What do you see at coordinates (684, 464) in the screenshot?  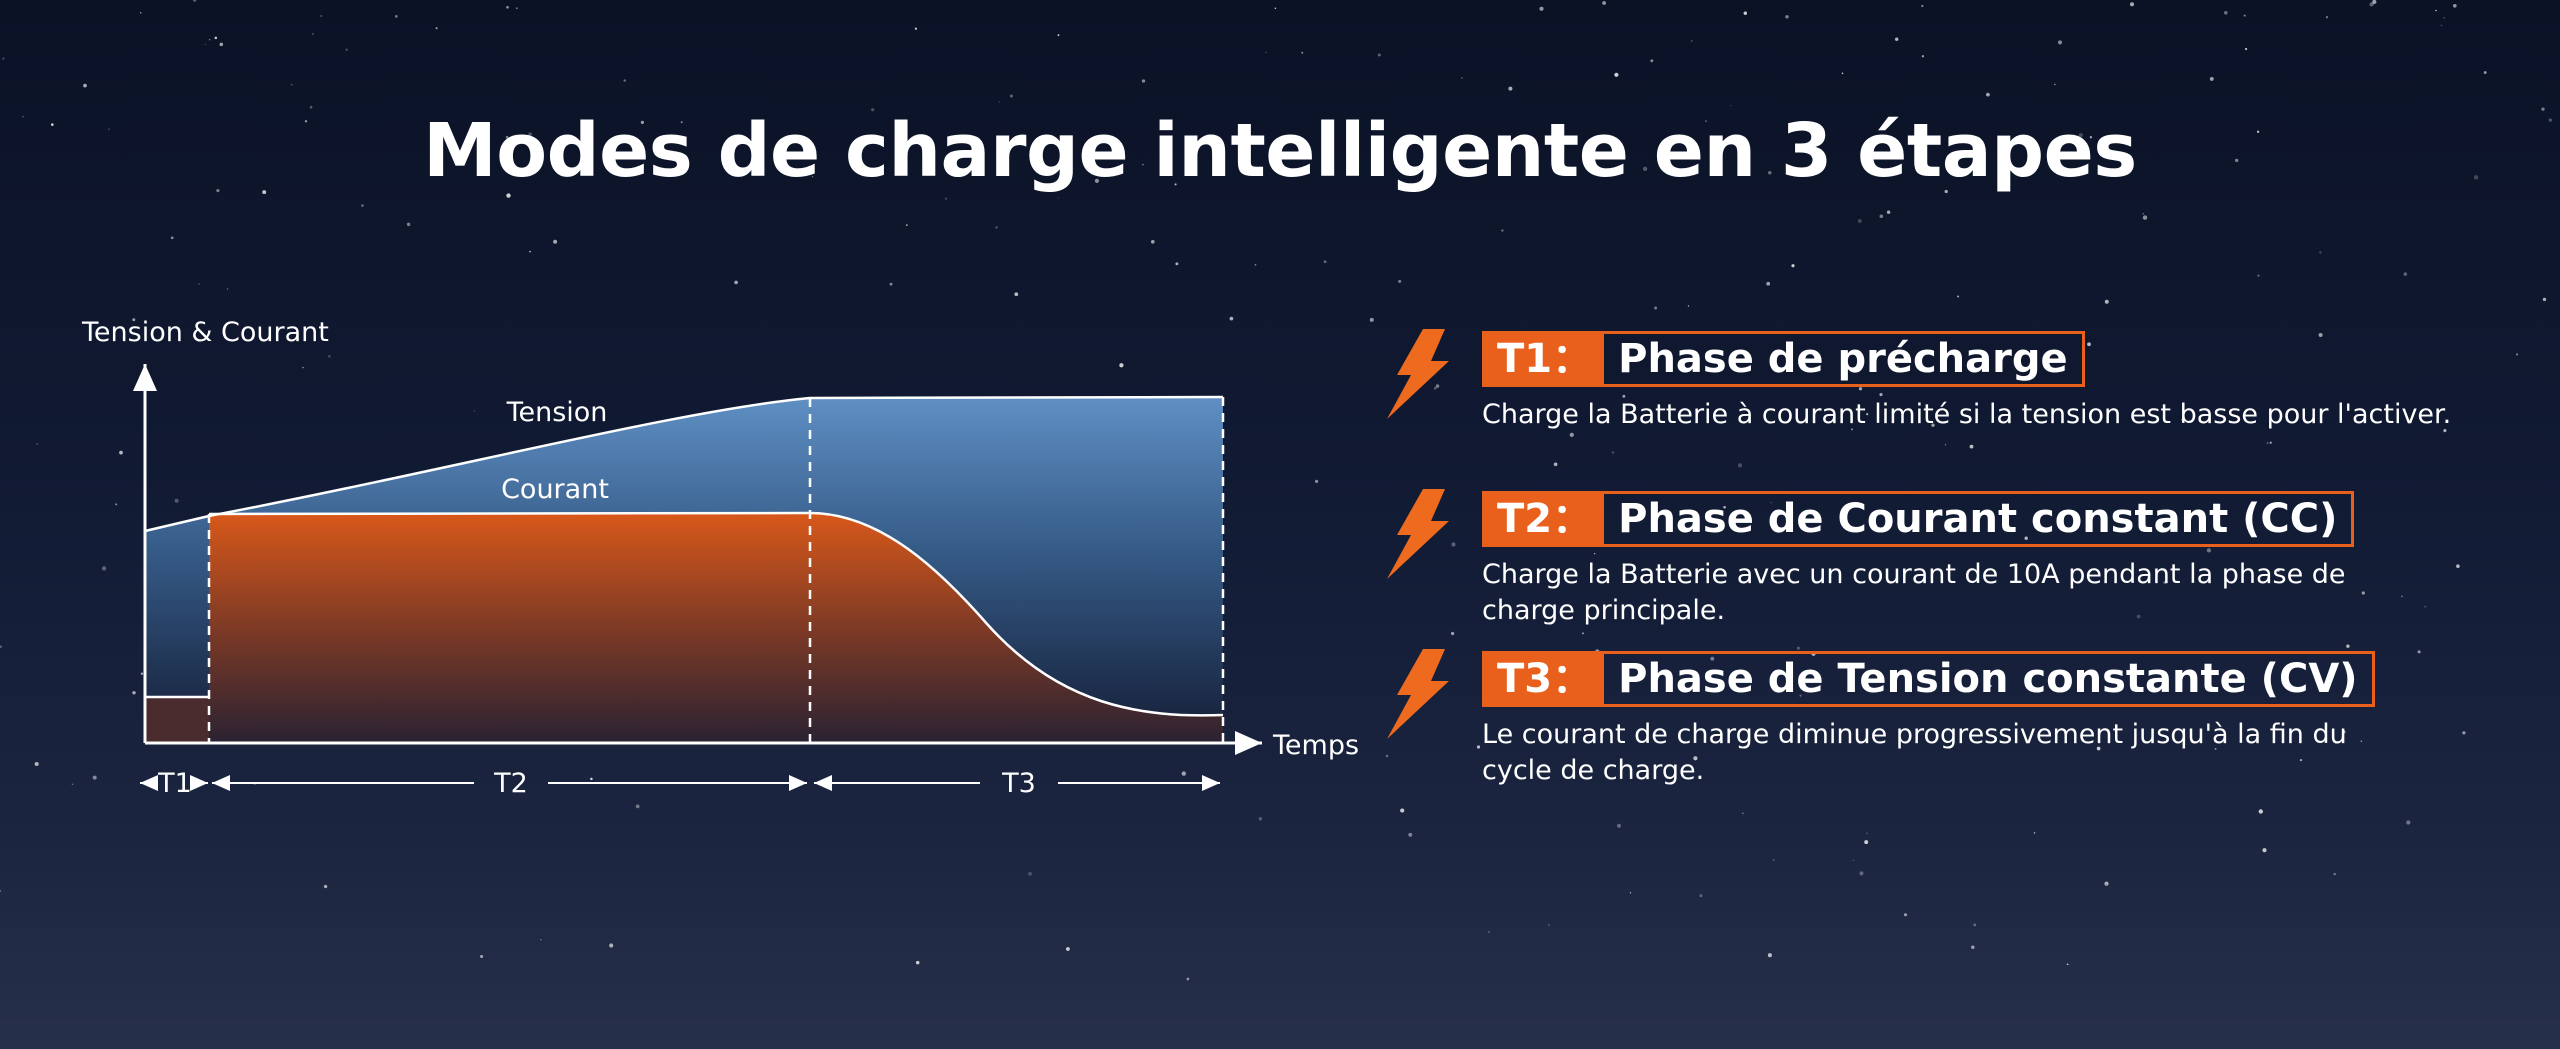 I see `tension-line` at bounding box center [684, 464].